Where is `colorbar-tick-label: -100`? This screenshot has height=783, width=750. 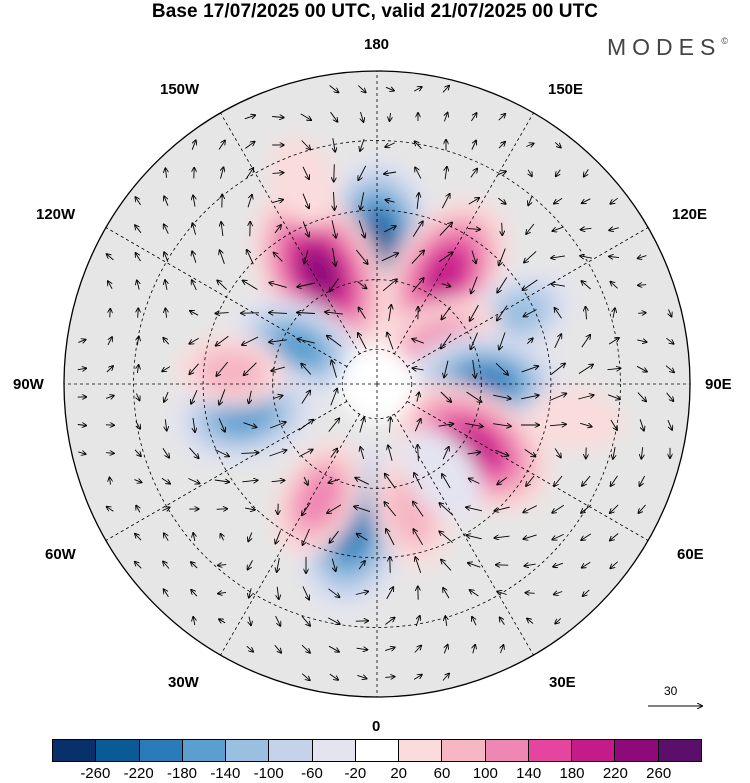 colorbar-tick-label: -100 is located at coordinates (268, 773).